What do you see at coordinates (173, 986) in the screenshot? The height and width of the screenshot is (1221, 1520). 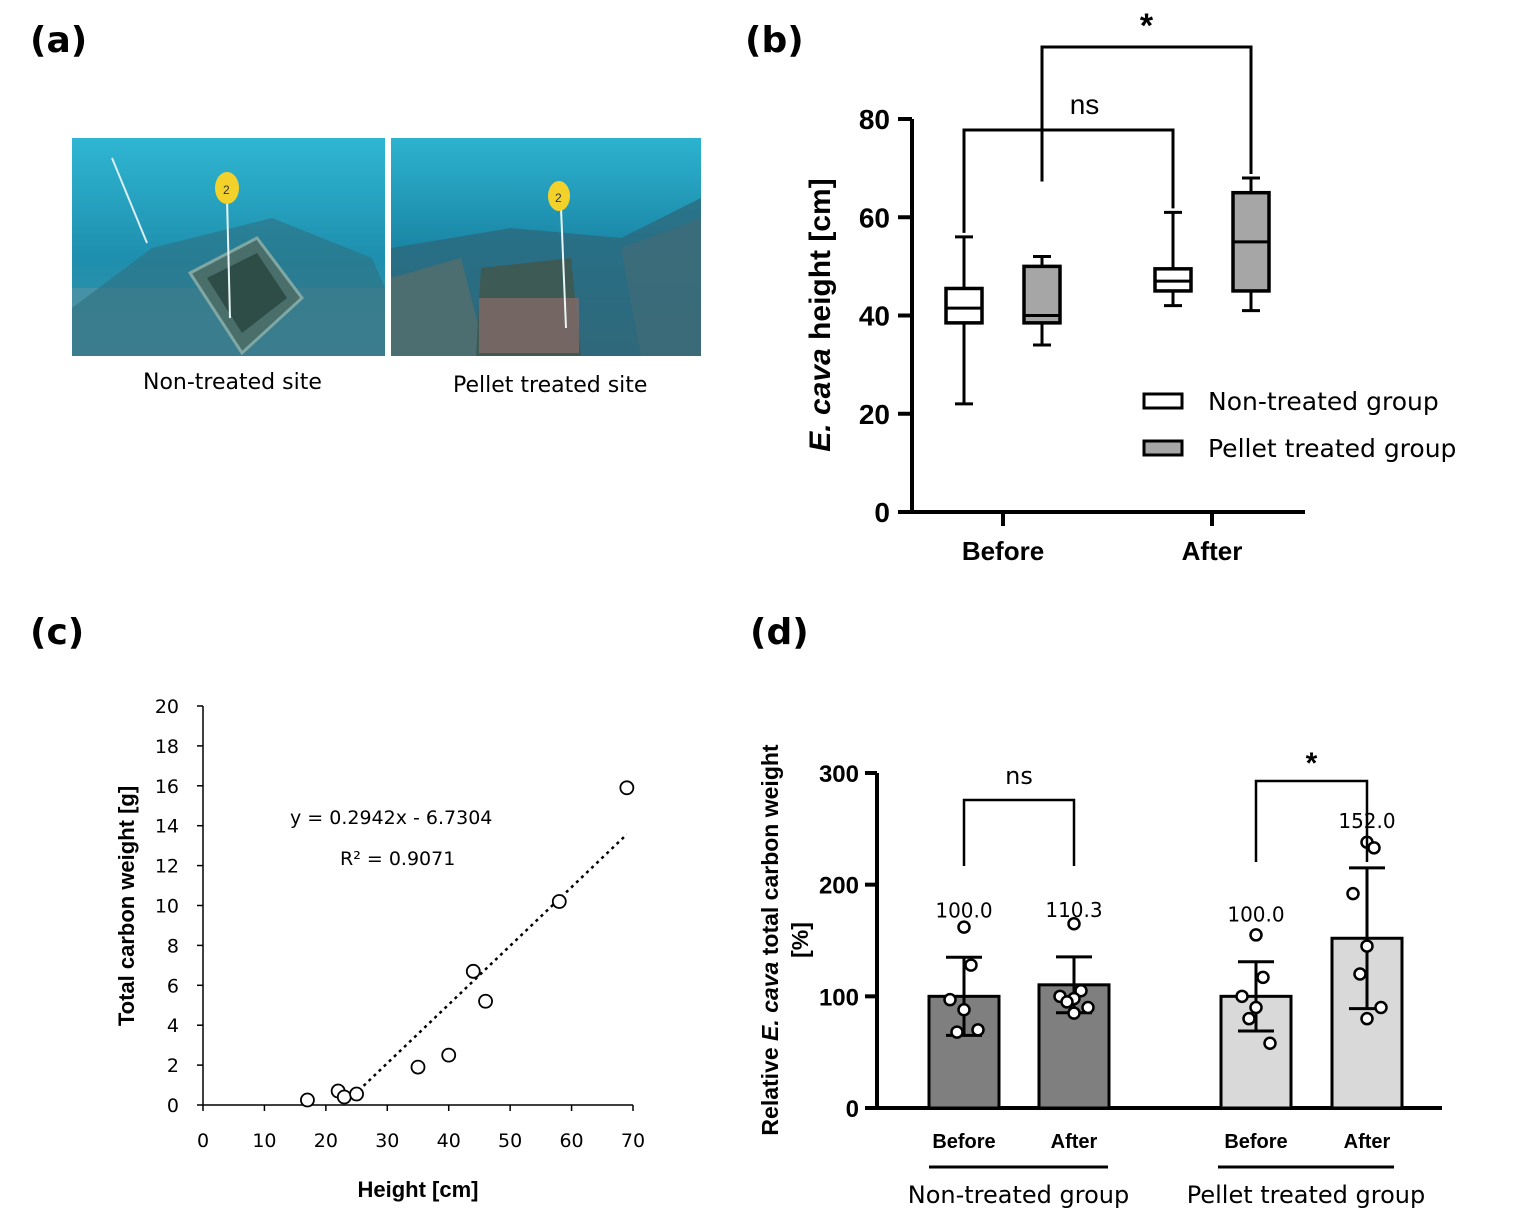 I see `y-tick-label: 6` at bounding box center [173, 986].